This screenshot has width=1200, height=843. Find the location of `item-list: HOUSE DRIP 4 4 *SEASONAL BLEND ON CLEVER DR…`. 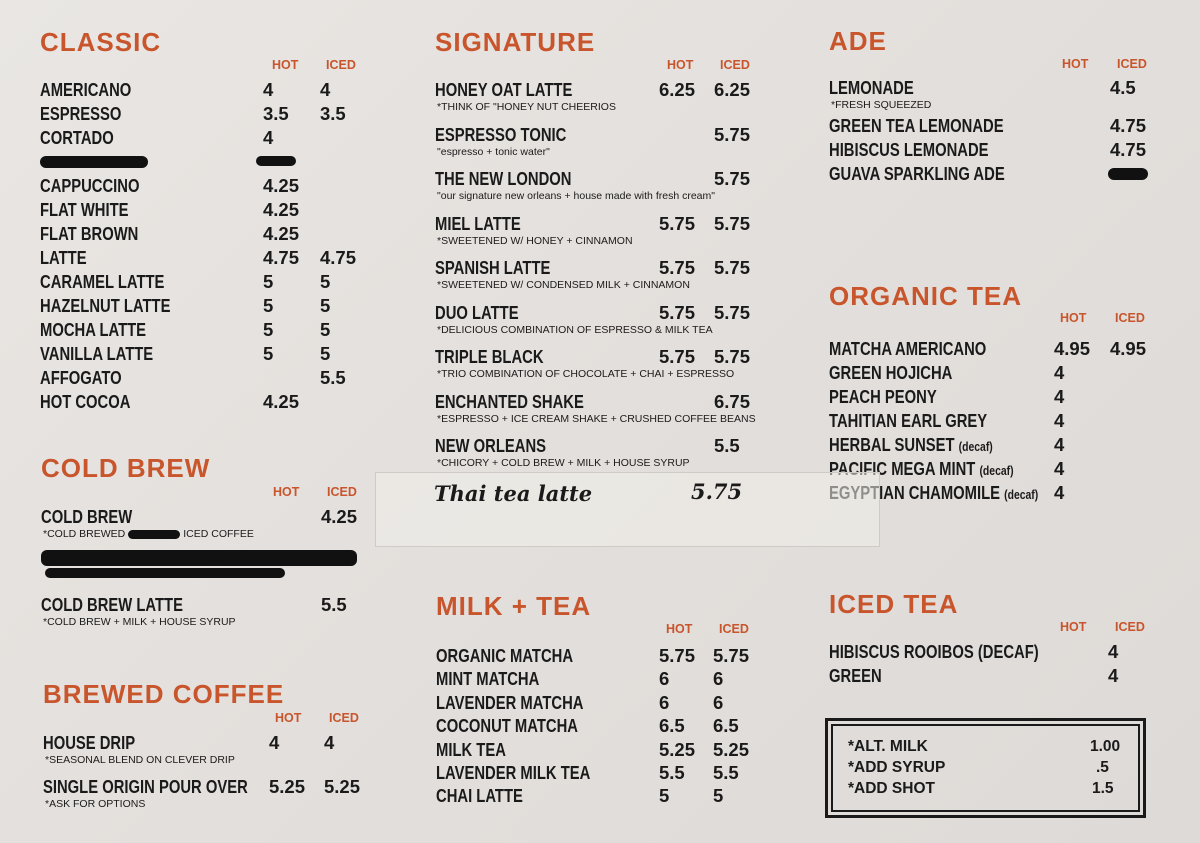

item-list: HOUSE DRIP 4 4 *SEASONAL BLEND ON CLEVER DR… is located at coordinates (213, 776).